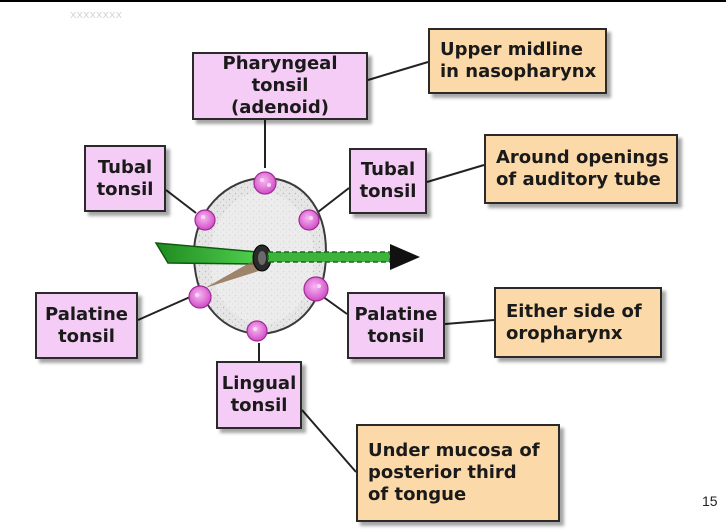 Image resolution: width=726 pixels, height=531 pixels. I want to click on label-tubal-tonsil-left: Tubal tonsil, so click(125, 178).